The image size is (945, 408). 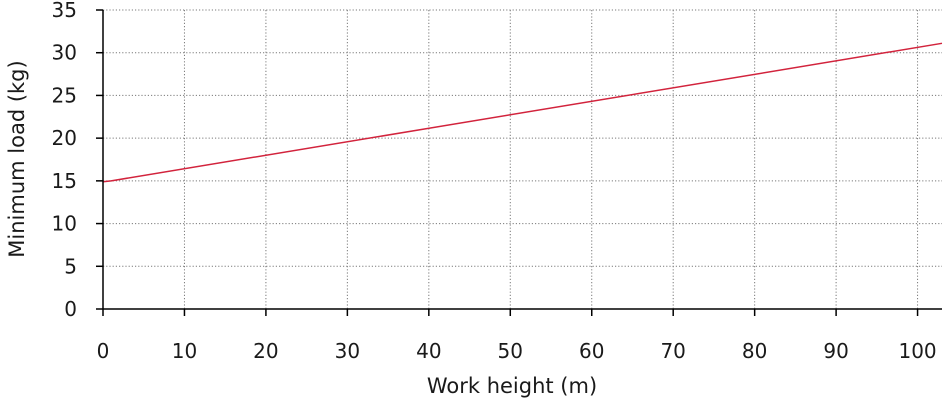 I want to click on x-tick-label: 20, so click(x=265, y=351).